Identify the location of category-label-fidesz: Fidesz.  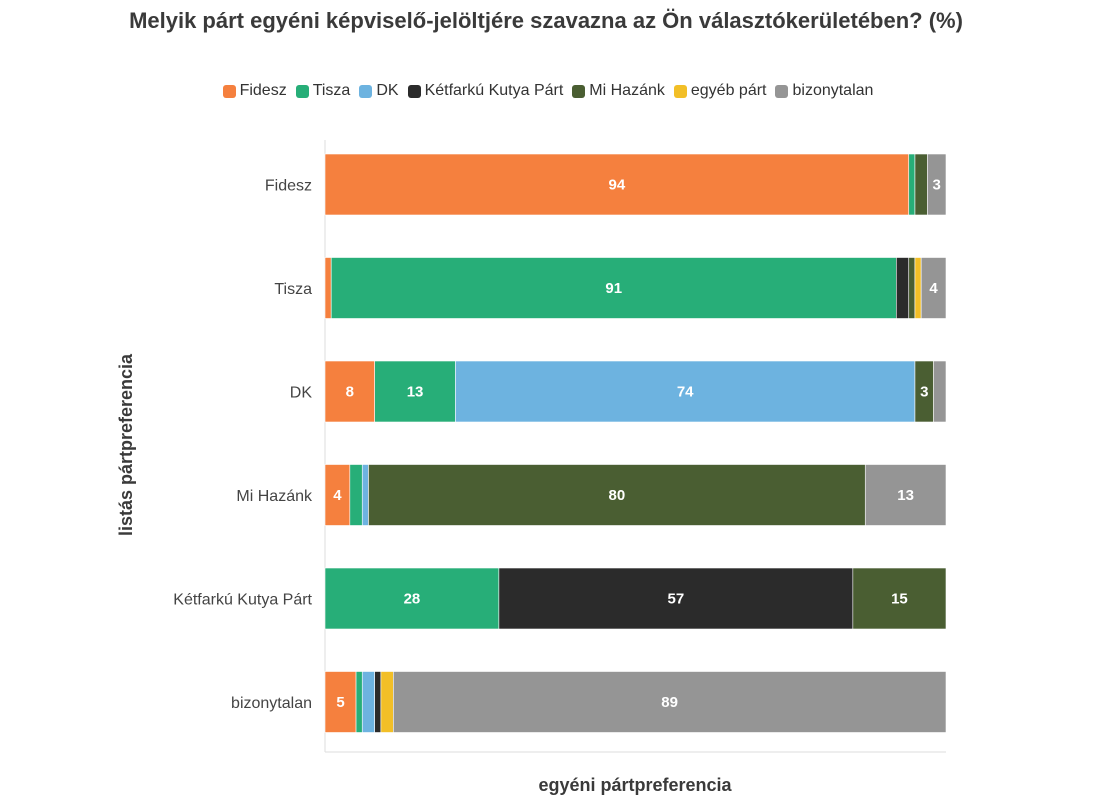
(288, 186).